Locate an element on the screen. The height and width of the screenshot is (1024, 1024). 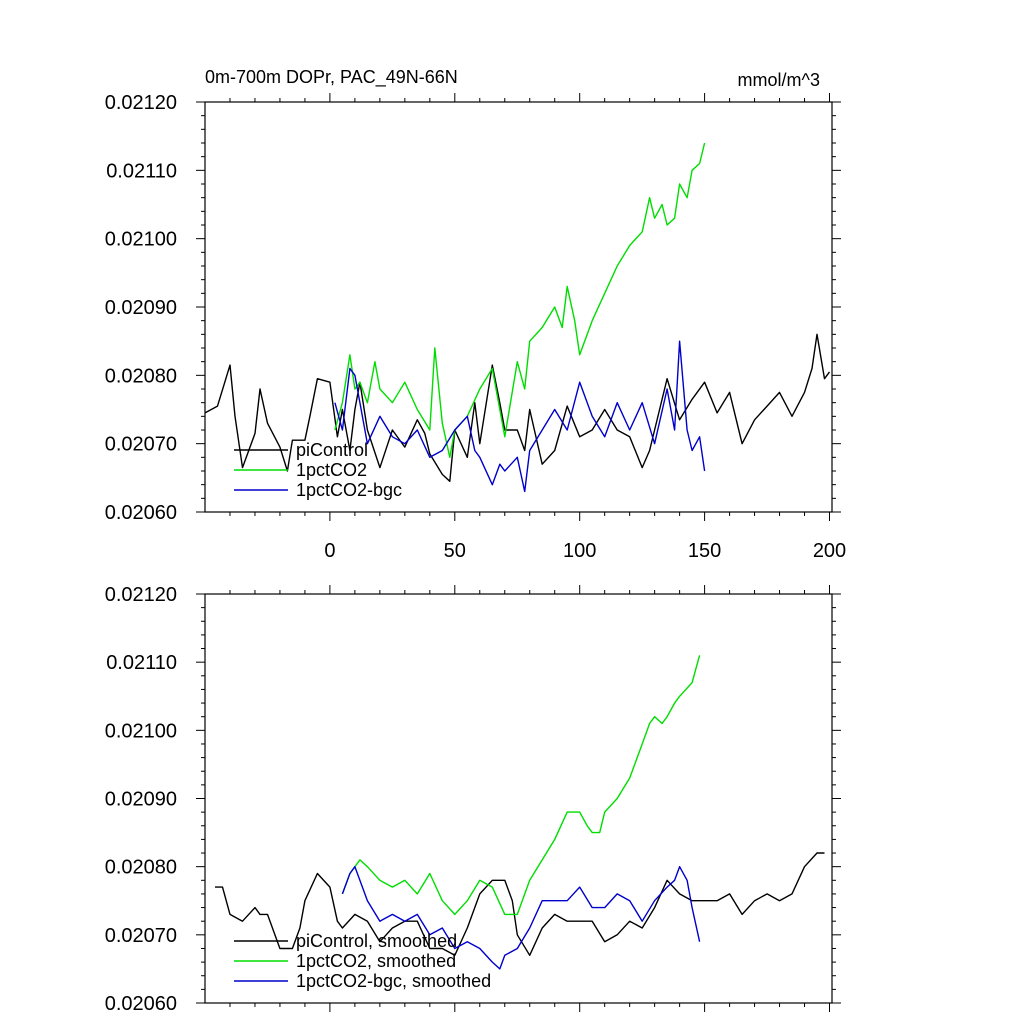
legend-label: piControl, smoothed is located at coordinates (376, 941).